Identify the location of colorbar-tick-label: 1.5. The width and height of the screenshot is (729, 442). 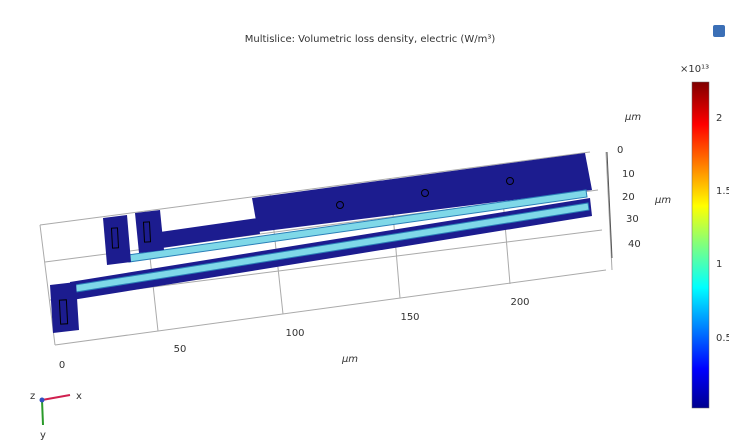
(722, 191).